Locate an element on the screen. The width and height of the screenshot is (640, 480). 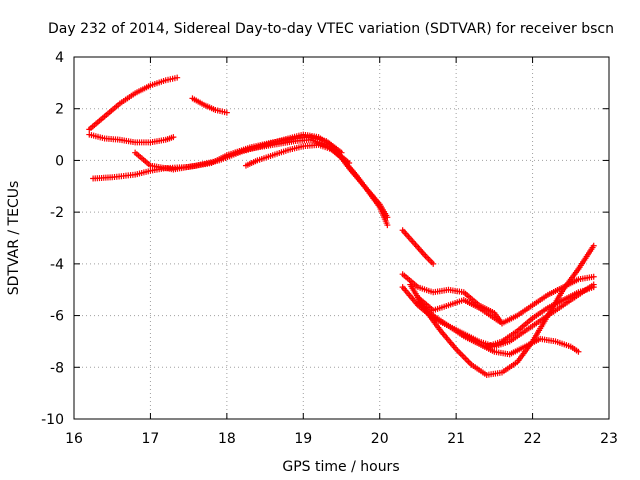
x-tick-label: 23 is located at coordinates (609, 439).